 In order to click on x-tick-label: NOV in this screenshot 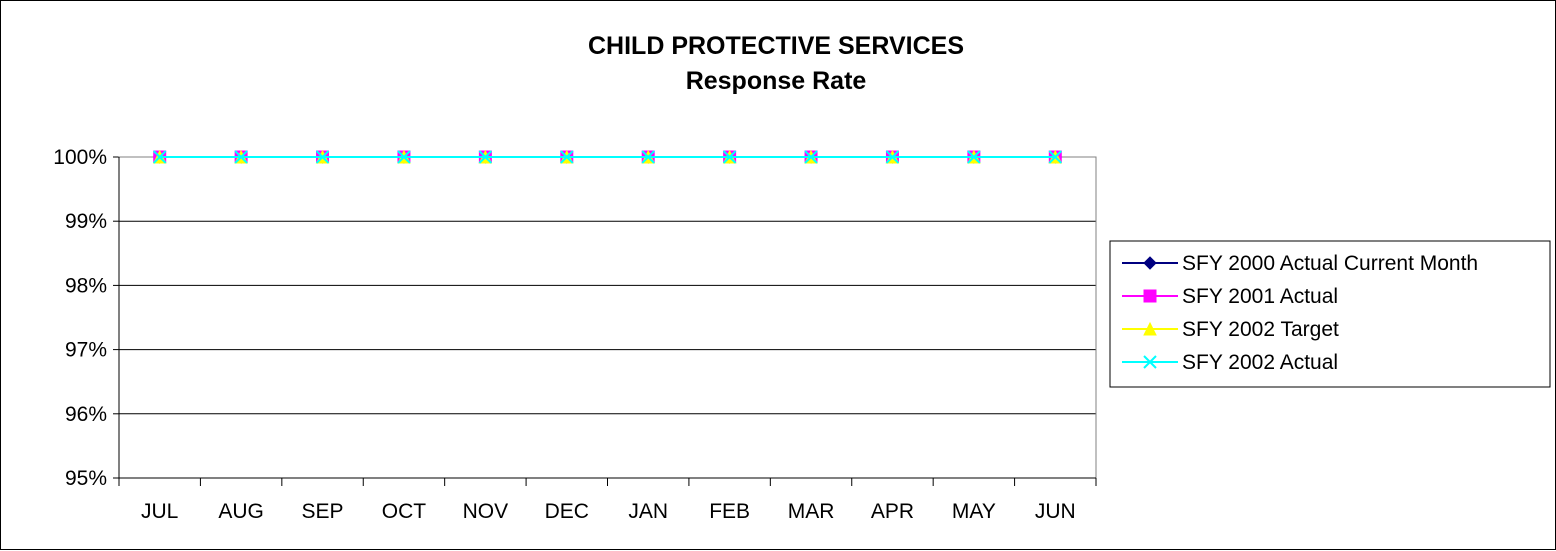, I will do `click(486, 511)`.